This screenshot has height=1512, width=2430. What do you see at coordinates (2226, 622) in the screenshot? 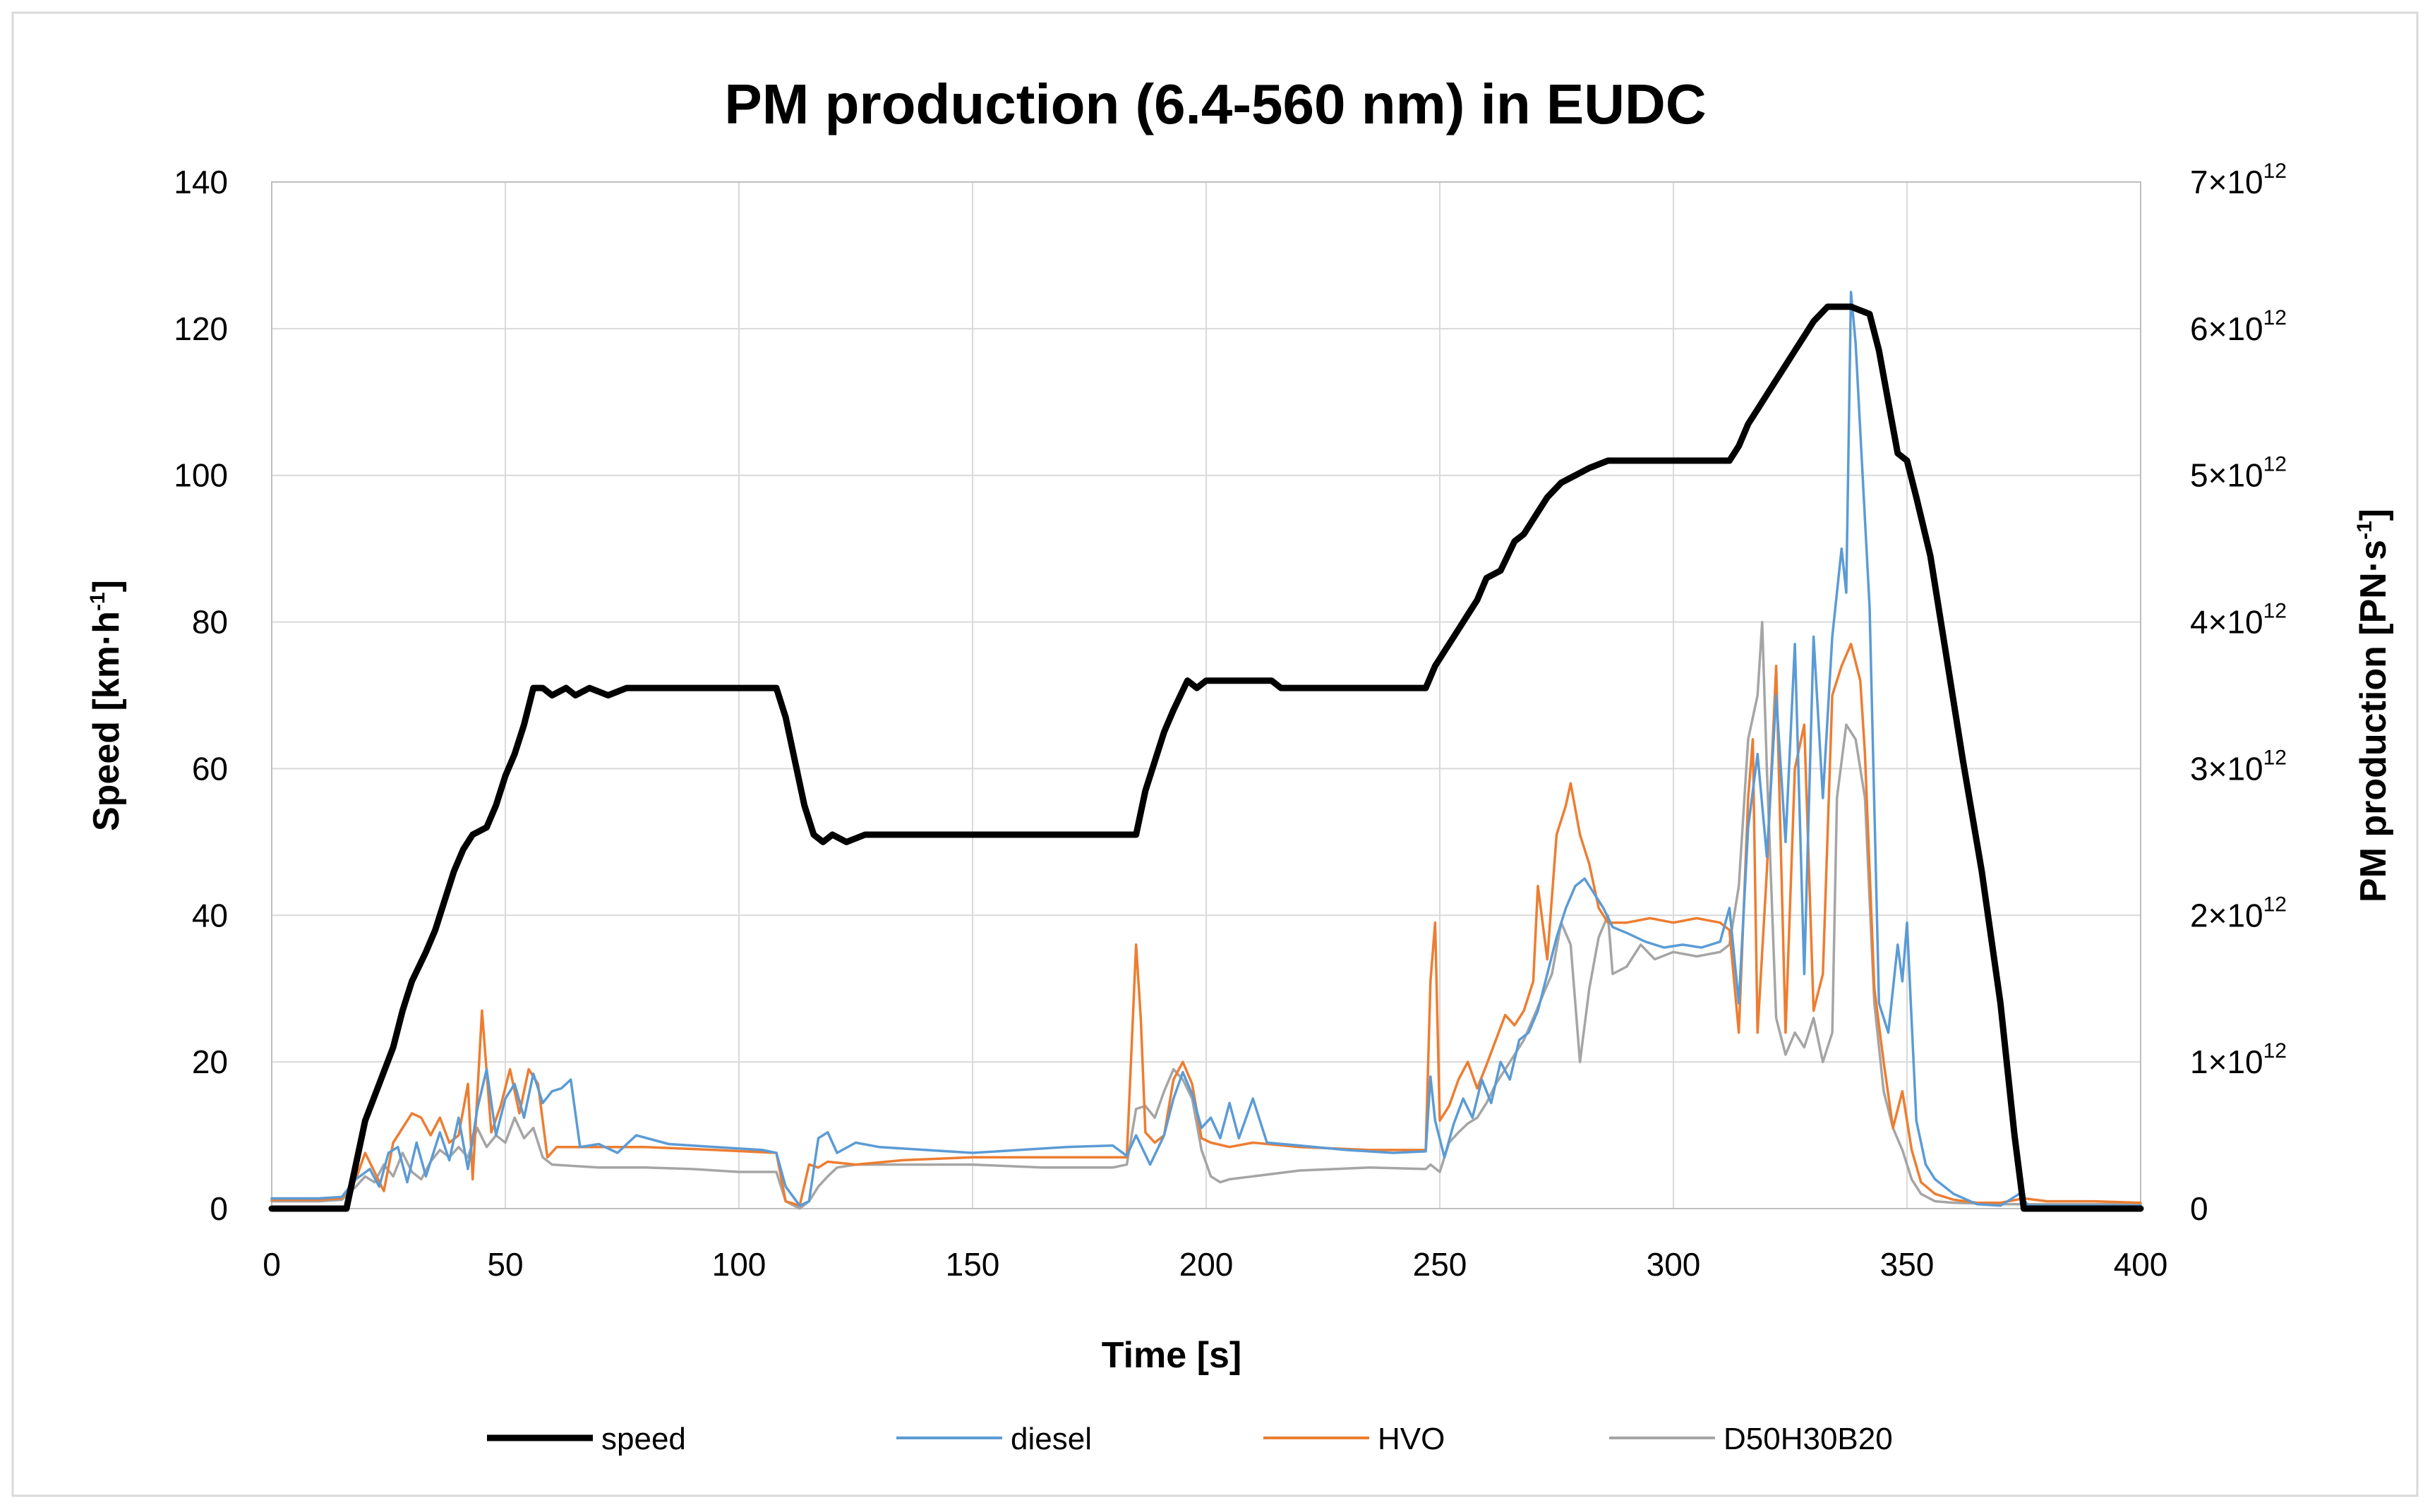
I see `y2-tick-base: 4×10` at bounding box center [2226, 622].